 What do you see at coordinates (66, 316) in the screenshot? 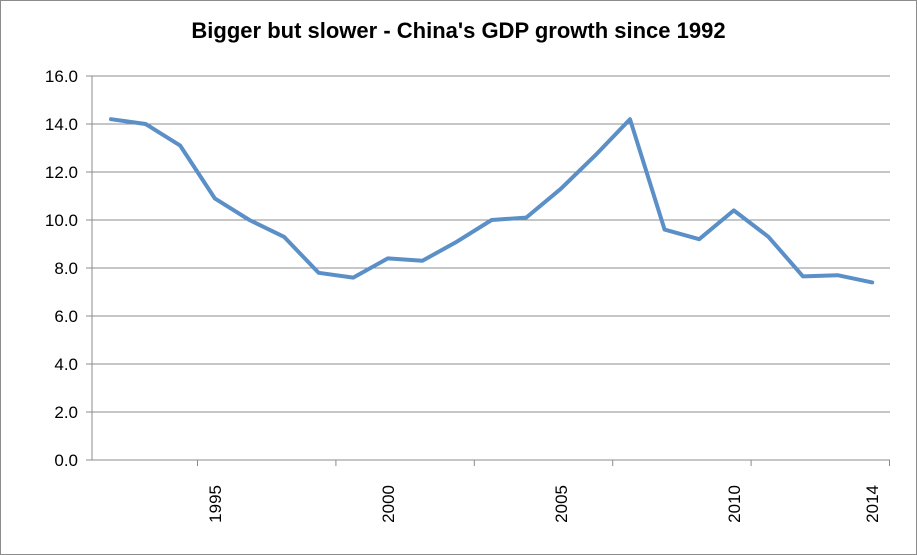
I see `y-tick-label: 6.0` at bounding box center [66, 316].